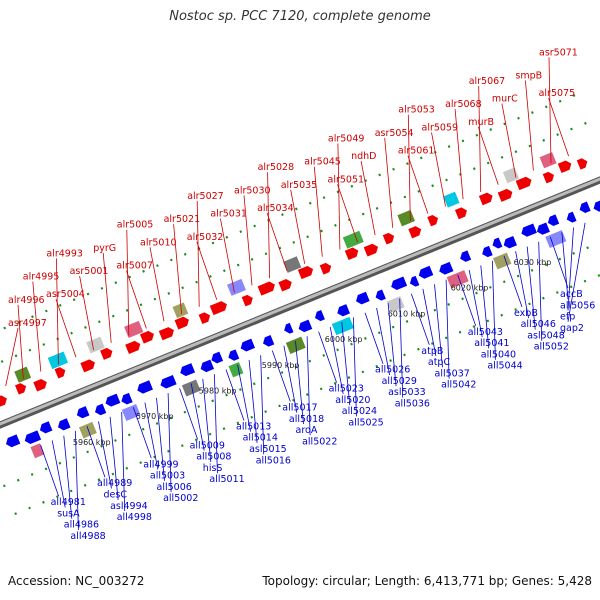 The height and width of the screenshot is (600, 600). What do you see at coordinates (134, 266) in the screenshot?
I see `top-gene-label: alr5007` at bounding box center [134, 266].